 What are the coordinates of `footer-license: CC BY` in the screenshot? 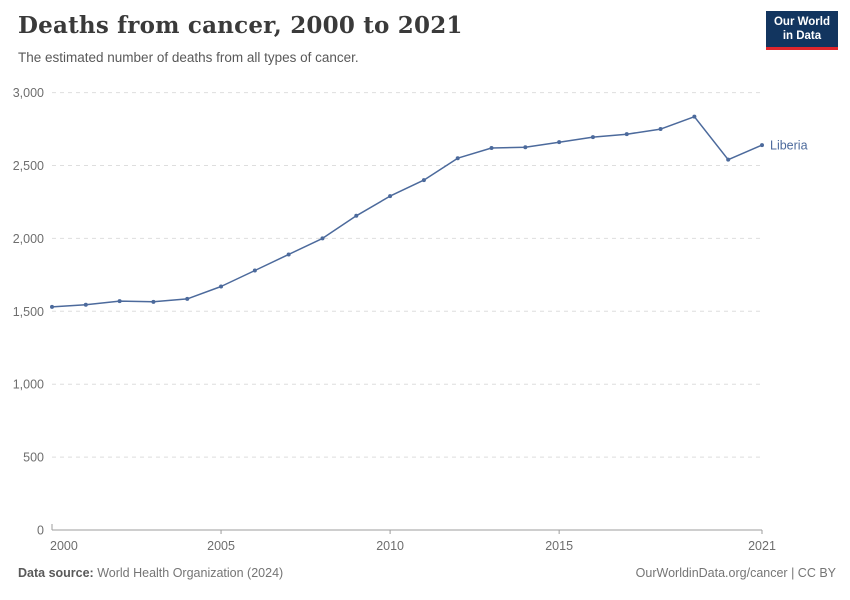 It's located at (816, 573).